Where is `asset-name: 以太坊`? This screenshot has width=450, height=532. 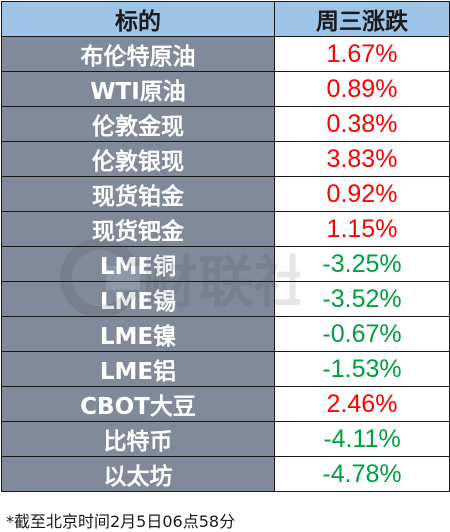 asset-name: 以太坊 is located at coordinates (138, 474).